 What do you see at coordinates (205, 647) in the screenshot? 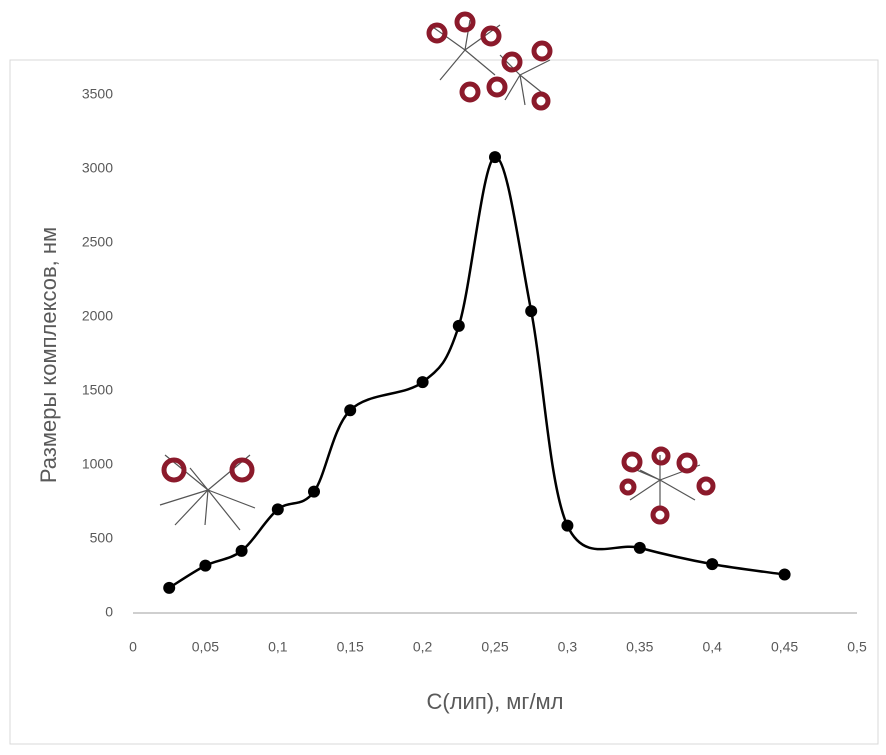
I see `x-tick-label: 0,05` at bounding box center [205, 647].